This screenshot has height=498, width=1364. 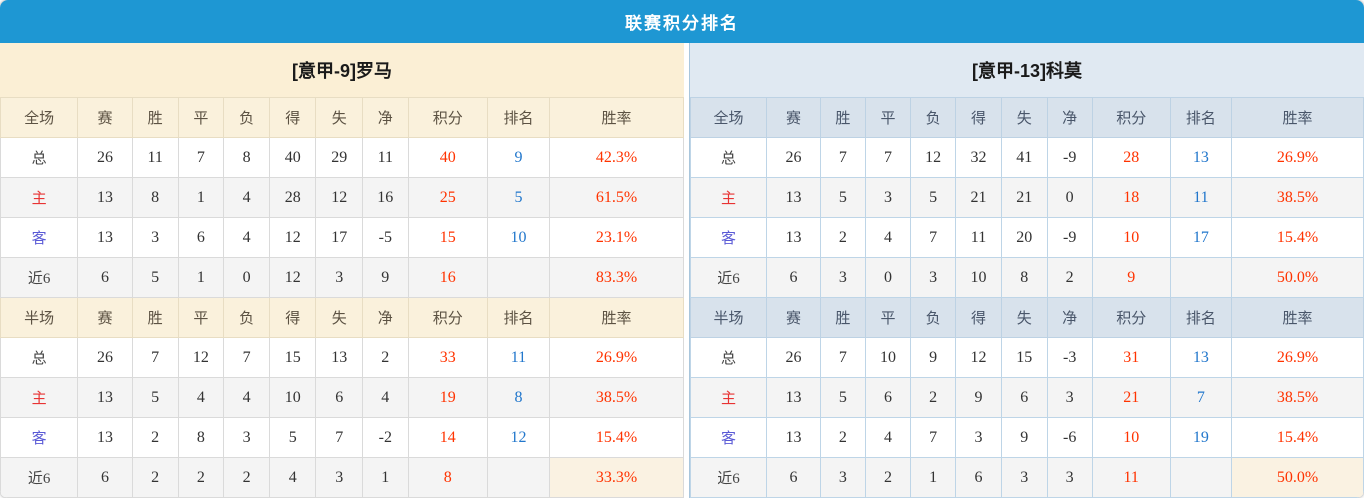 I want to click on column-header: 全场, so click(x=728, y=117).